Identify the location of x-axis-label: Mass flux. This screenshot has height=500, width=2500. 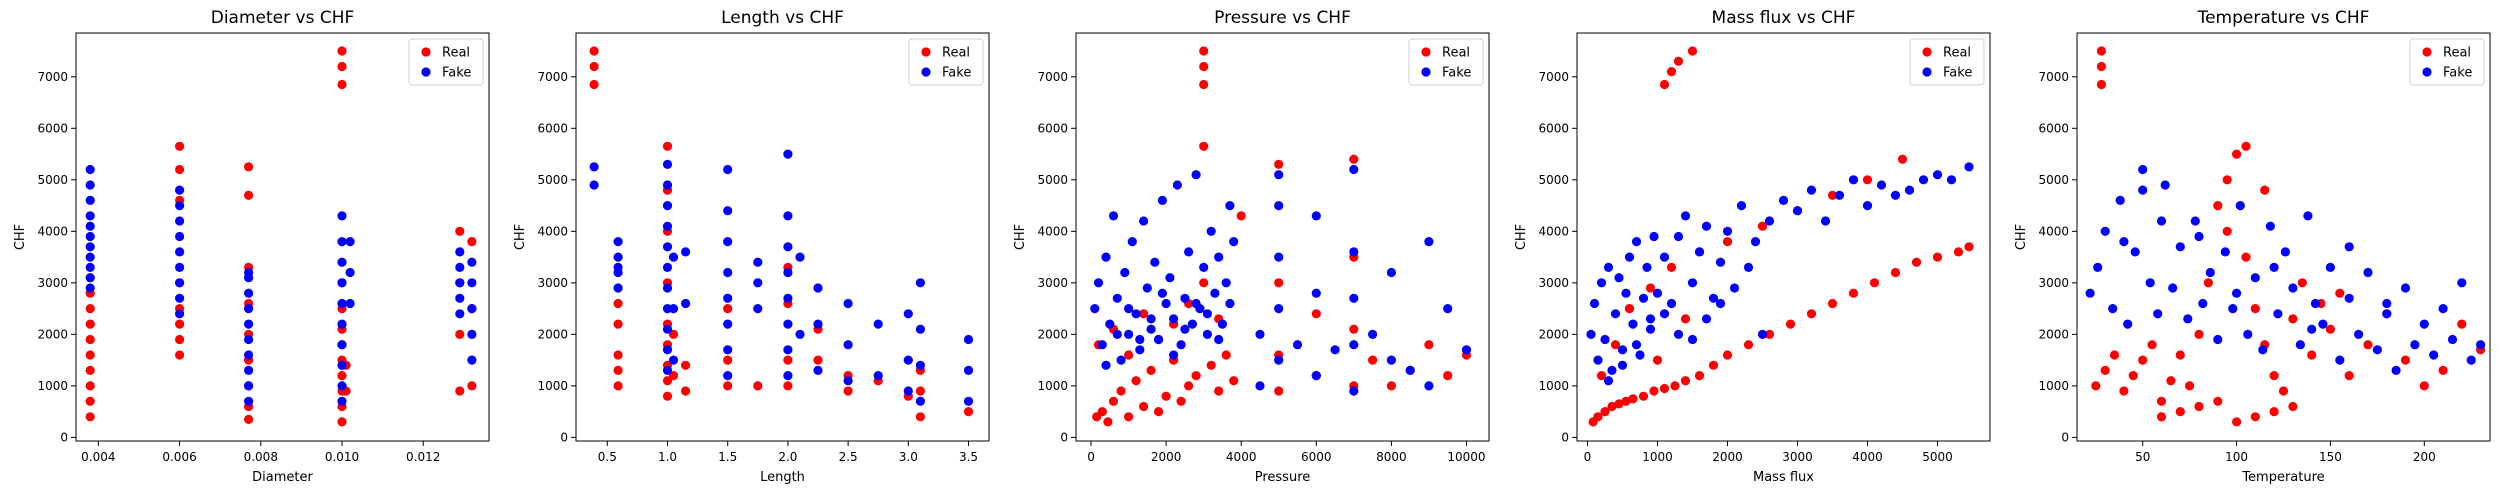
(1783, 477).